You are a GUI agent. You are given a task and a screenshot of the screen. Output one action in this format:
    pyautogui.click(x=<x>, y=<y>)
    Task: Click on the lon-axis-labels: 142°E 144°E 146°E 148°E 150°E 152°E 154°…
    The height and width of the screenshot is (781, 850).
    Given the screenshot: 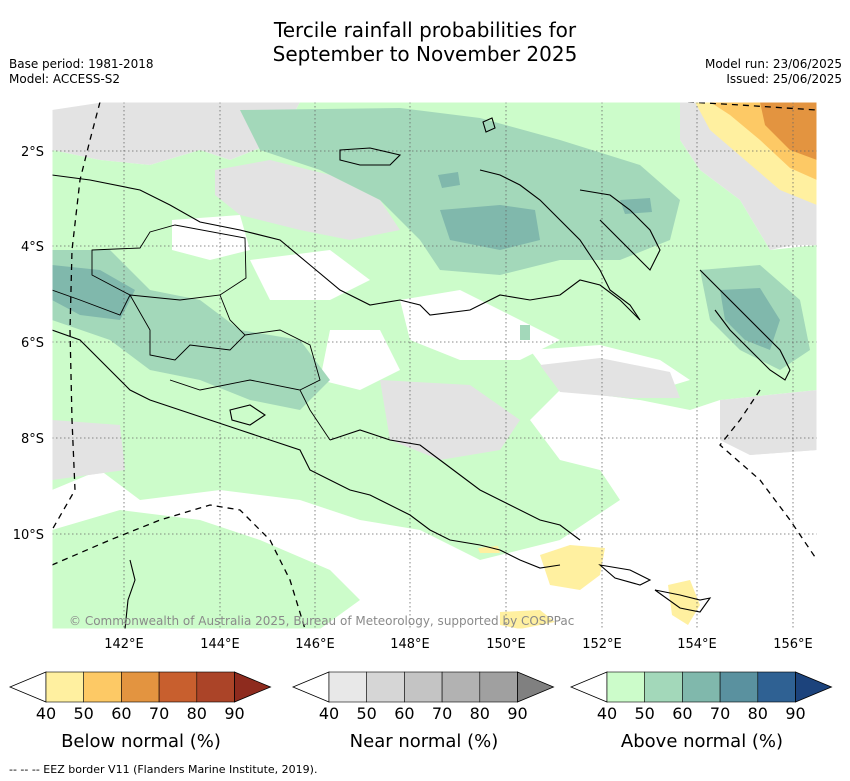 What is the action you would take?
    pyautogui.click(x=458, y=644)
    